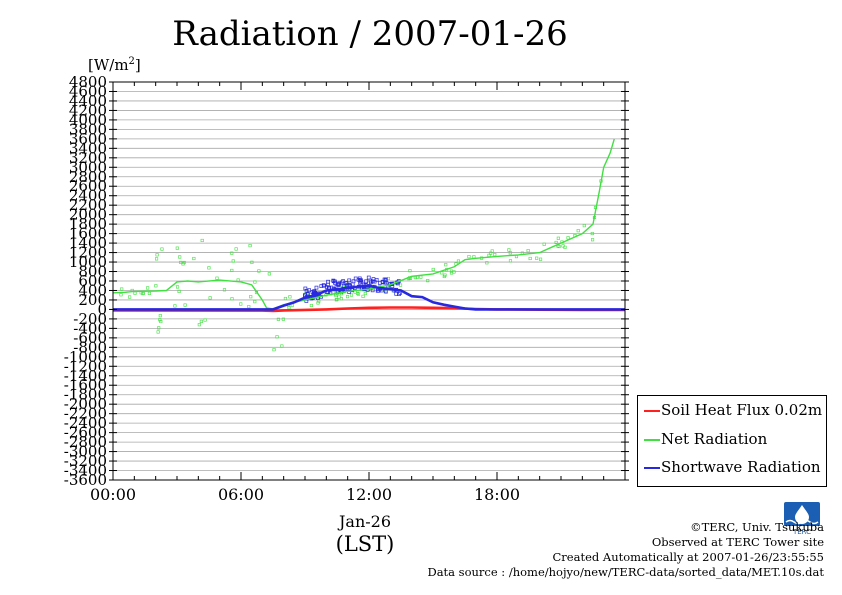  I want to click on y-tick-label: 3800, so click(88, 129).